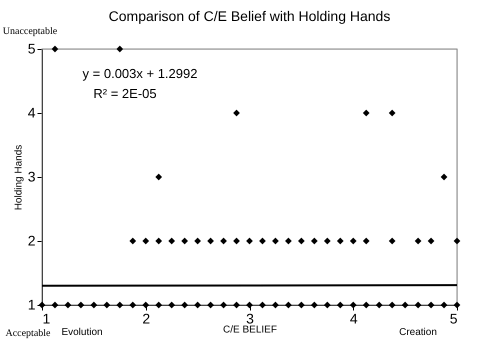 The width and height of the screenshot is (500, 354). What do you see at coordinates (146, 318) in the screenshot?
I see `x-tick-label: 2` at bounding box center [146, 318].